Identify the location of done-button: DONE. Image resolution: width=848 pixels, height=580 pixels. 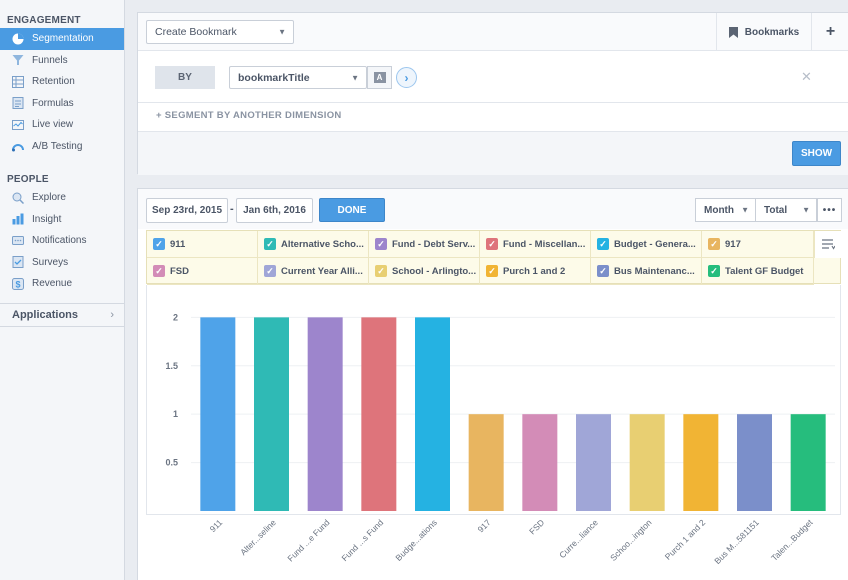
(352, 210).